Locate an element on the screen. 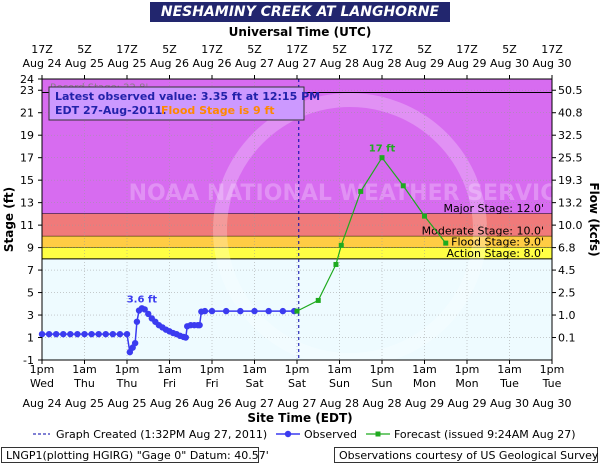  peak-annotation-0: 3.6 ft is located at coordinates (142, 299).